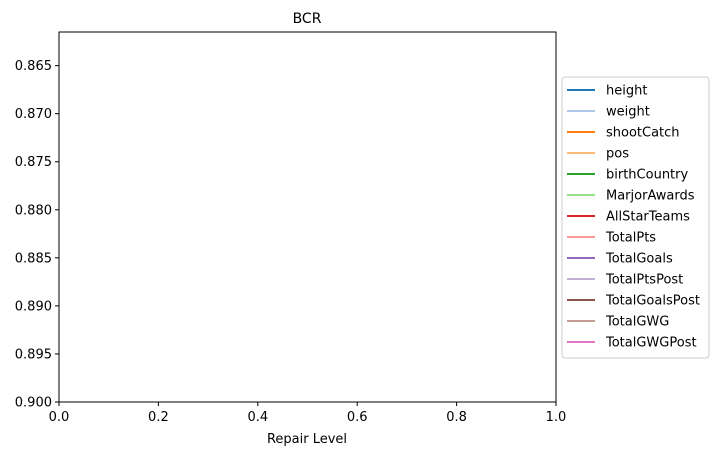  I want to click on y-tick-label: 0.880, so click(33, 210).